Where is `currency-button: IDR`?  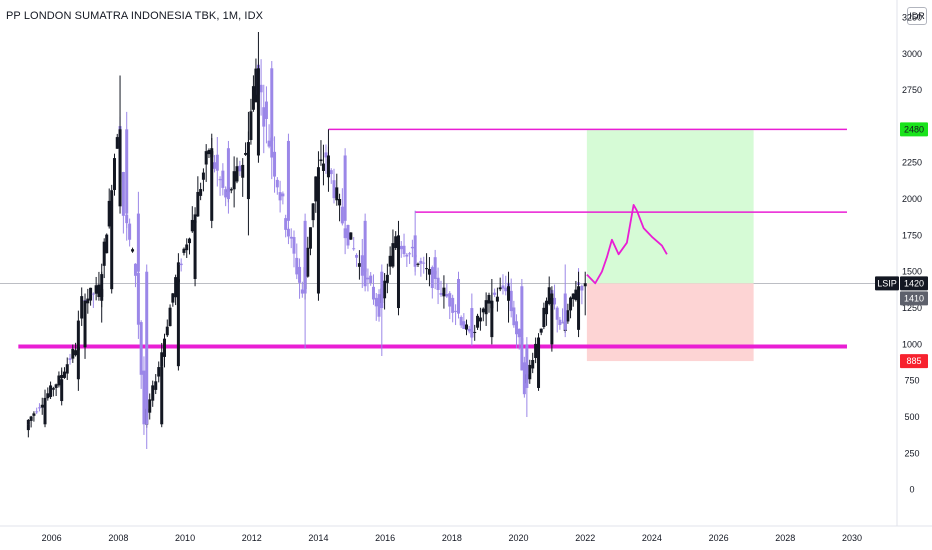 currency-button: IDR is located at coordinates (917, 16).